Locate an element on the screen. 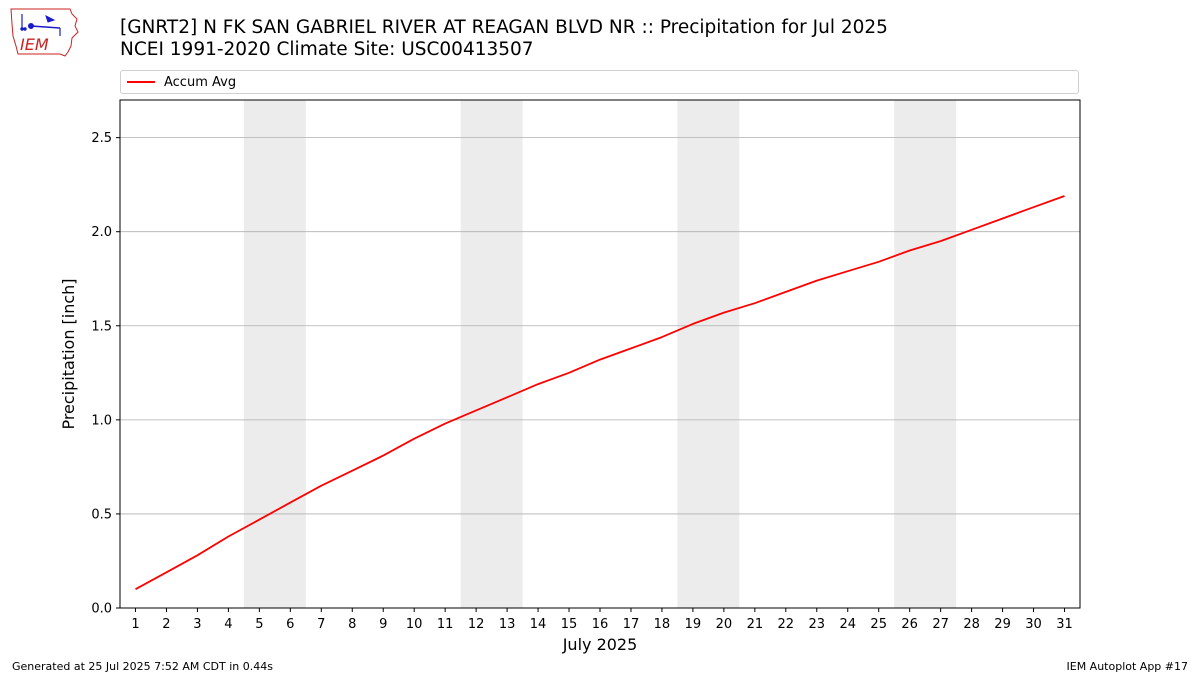  x-tick-label: 11 is located at coordinates (445, 624).